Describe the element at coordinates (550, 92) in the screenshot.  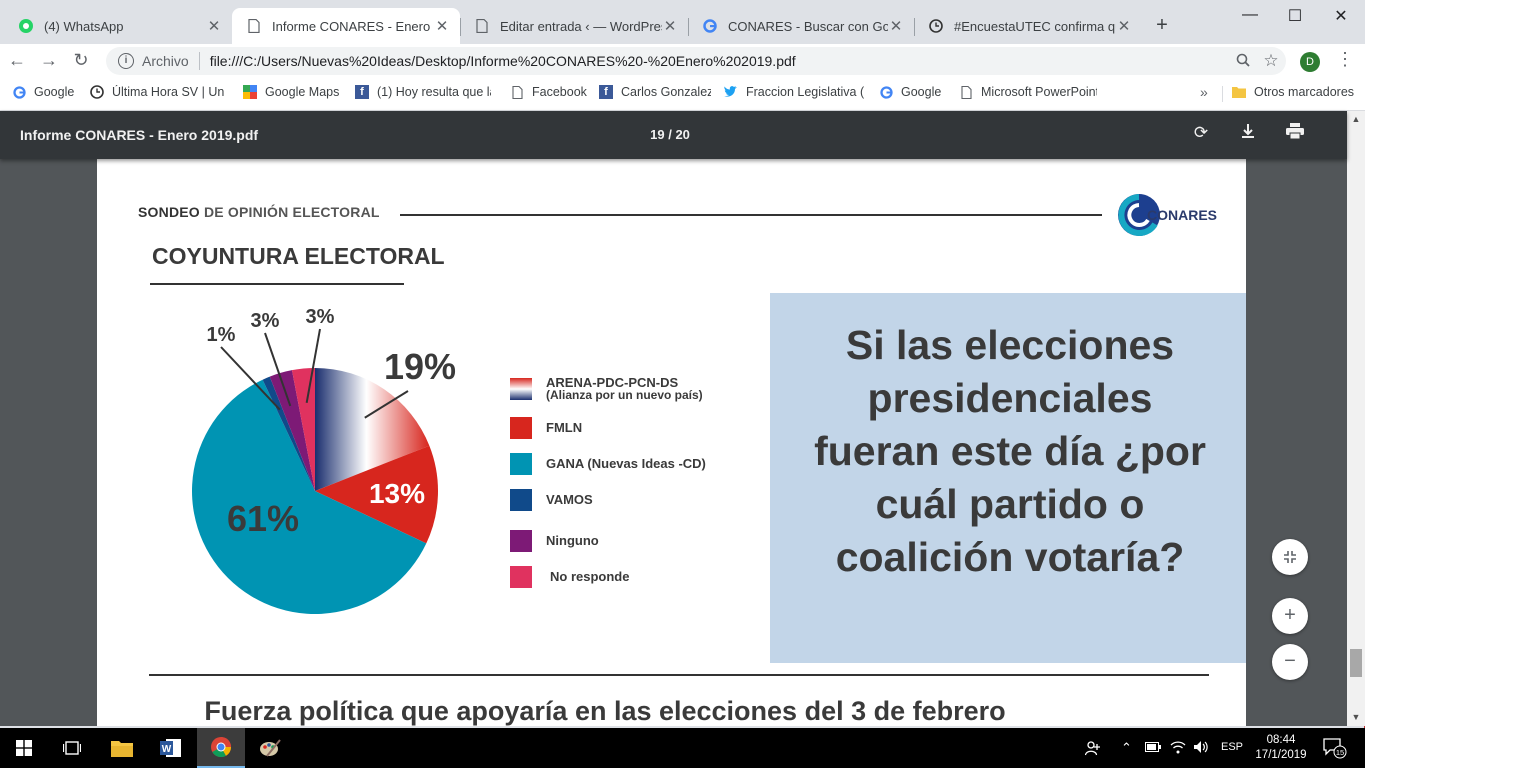
I see `bookmark-facebook: Facebook` at that location.